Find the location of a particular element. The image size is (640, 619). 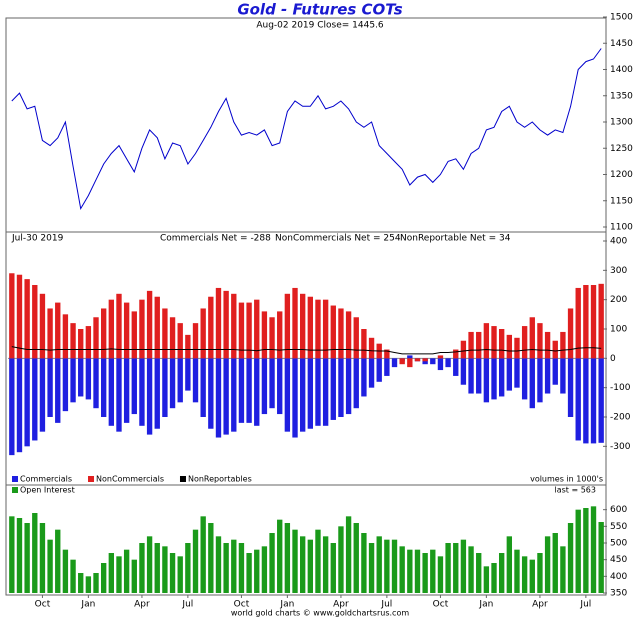

y-tick-label: 550 is located at coordinates (618, 527).